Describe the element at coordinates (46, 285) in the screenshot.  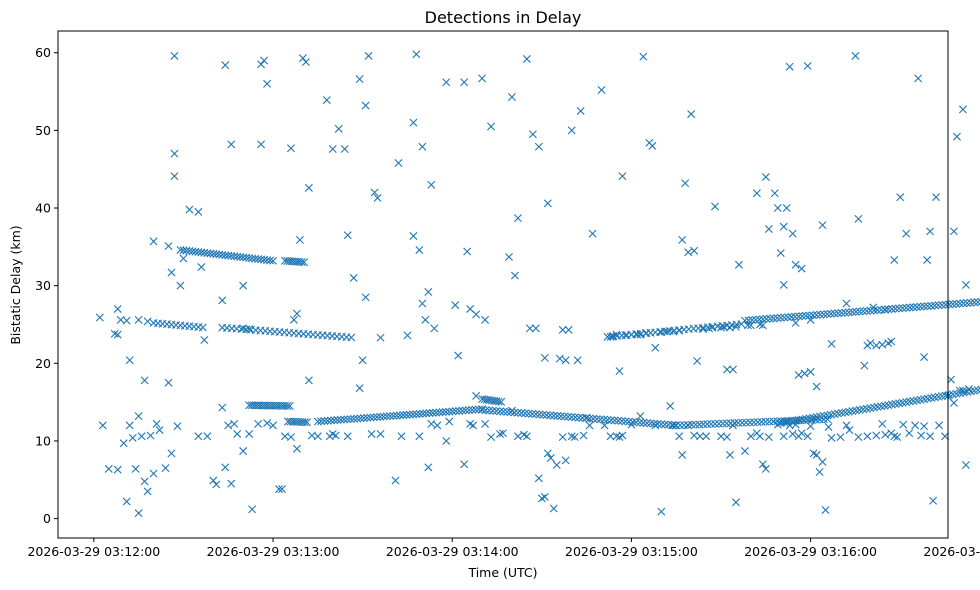
I see `y-axis-ticks: 0 10 20 30 40 50 60` at that location.